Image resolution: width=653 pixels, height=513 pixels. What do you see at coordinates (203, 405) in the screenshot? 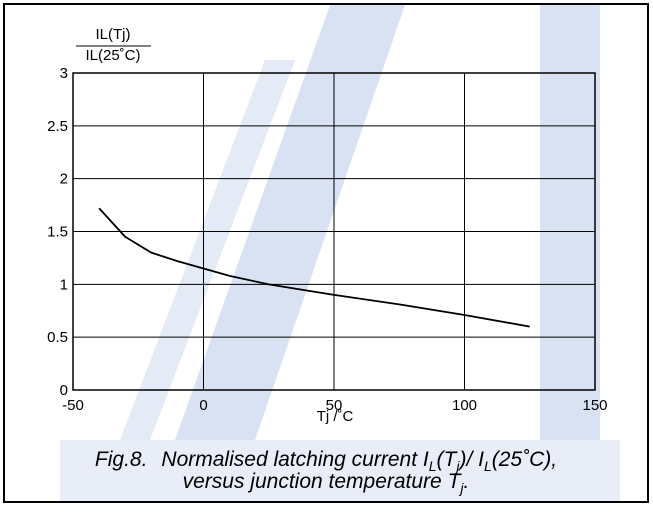
I see `x-tick-label: 0` at bounding box center [203, 405].